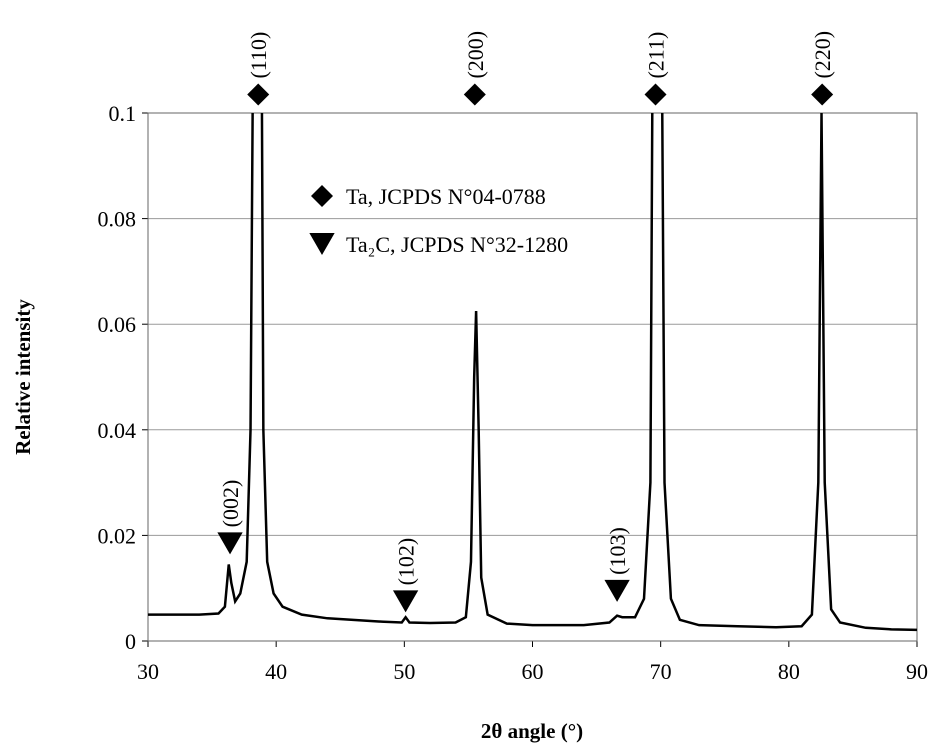 The height and width of the screenshot is (752, 937). Describe the element at coordinates (457, 244) in the screenshot. I see `legend-label: Ta₂C, JCPDS N°32-1280` at that location.